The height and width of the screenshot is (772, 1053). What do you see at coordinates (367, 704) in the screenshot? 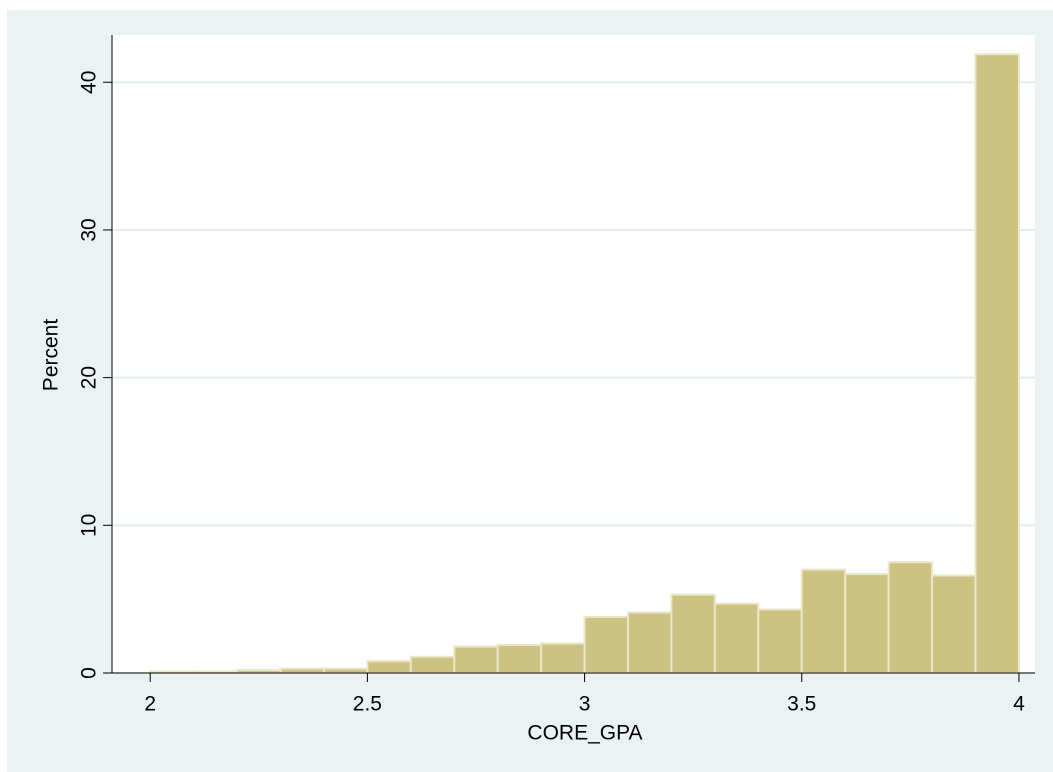
I see `x-tick-label: 2.5` at bounding box center [367, 704].